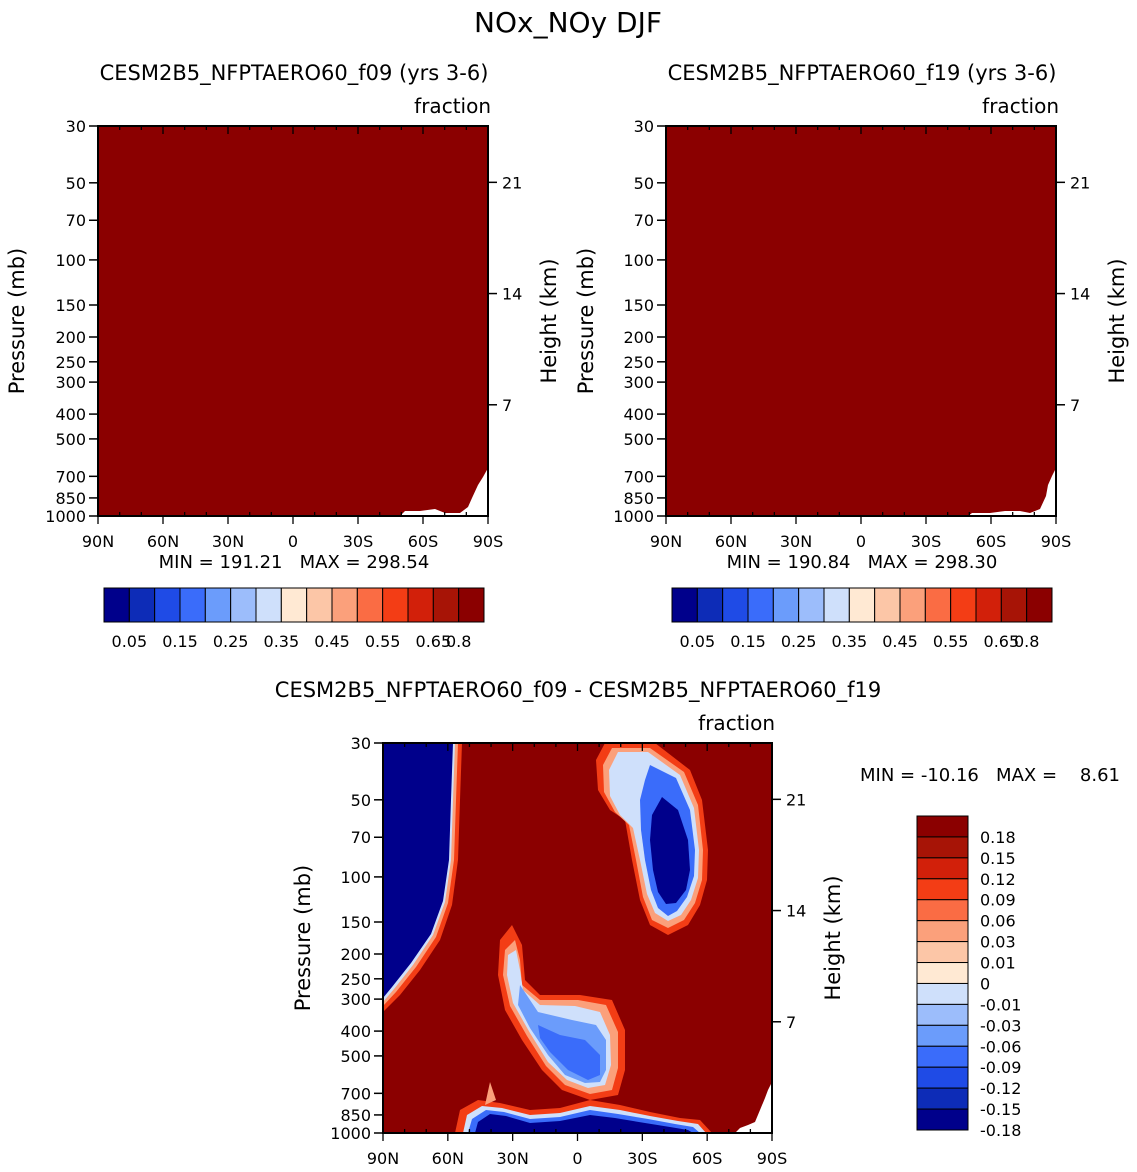 This screenshot has width=1137, height=1172. What do you see at coordinates (998, 837) in the screenshot?
I see `colorbar-label: 0.18` at bounding box center [998, 837].